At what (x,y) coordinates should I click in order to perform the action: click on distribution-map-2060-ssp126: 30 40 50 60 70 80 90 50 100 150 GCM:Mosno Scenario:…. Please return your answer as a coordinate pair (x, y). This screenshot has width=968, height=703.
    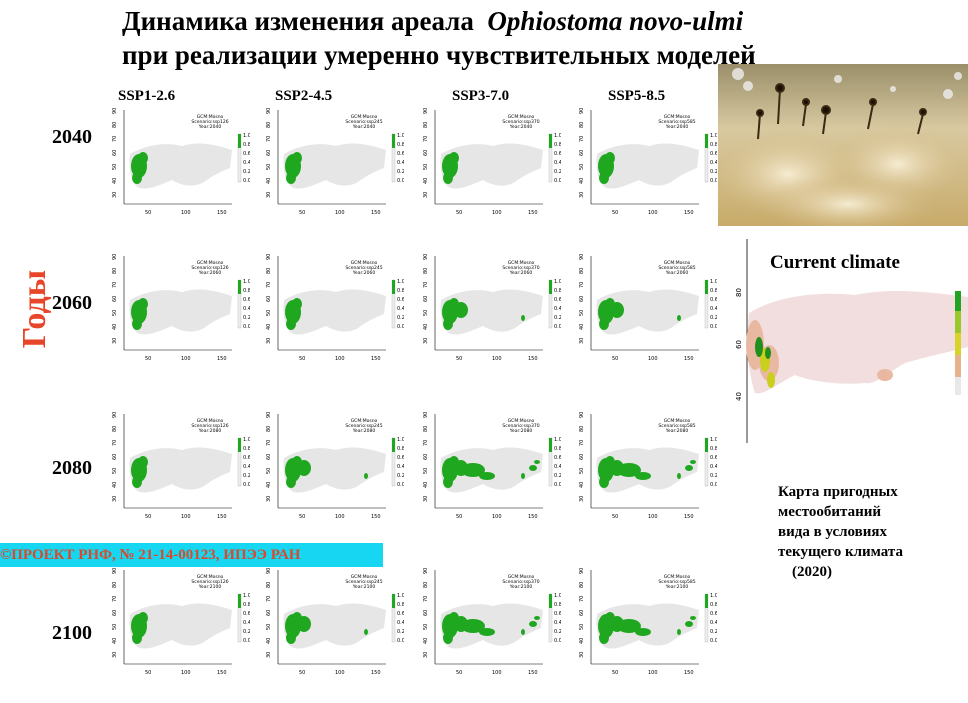
    Looking at the image, I should click on (181, 308).